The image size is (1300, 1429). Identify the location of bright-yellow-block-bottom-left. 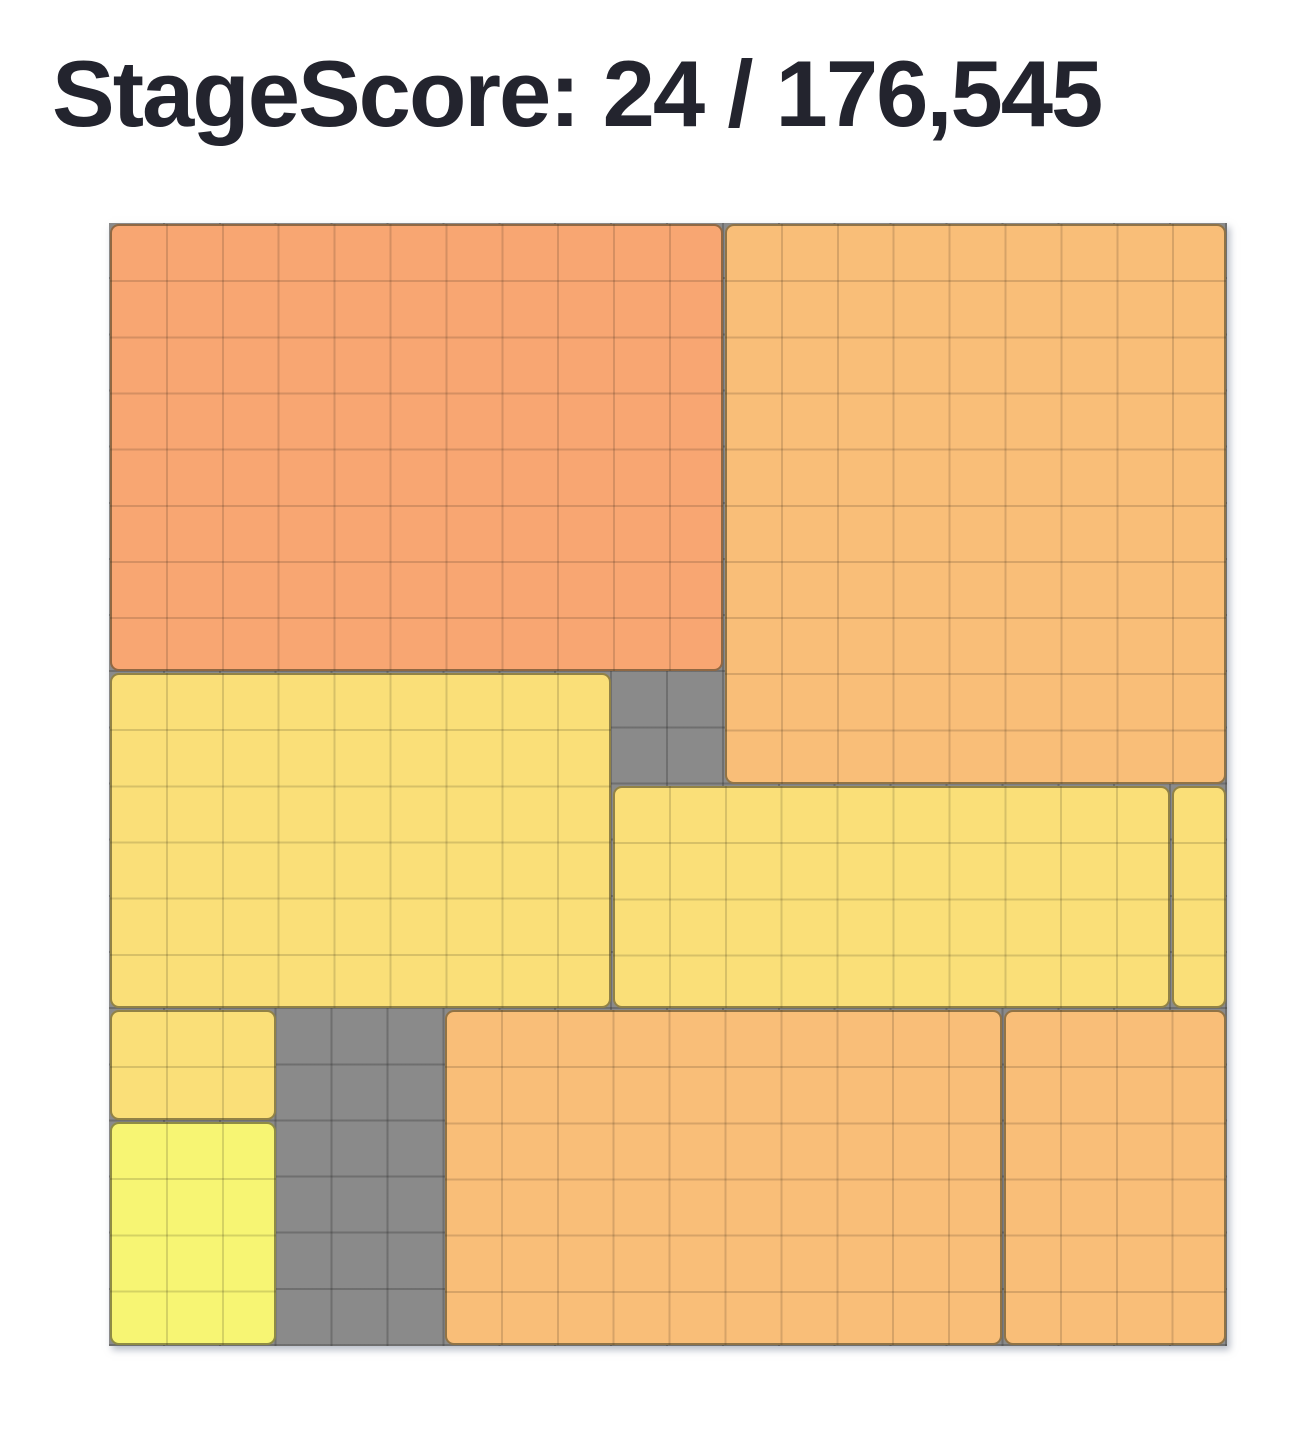
(193, 1233).